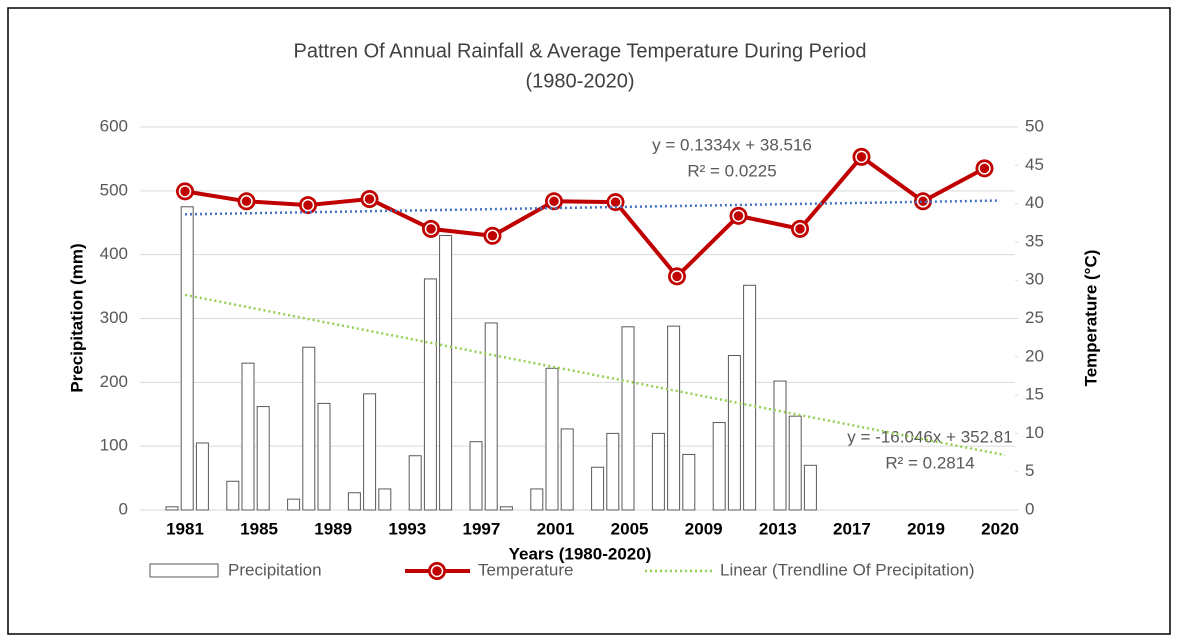 This screenshot has height=640, width=1179. I want to click on y-tick-label: 300, so click(114, 317).